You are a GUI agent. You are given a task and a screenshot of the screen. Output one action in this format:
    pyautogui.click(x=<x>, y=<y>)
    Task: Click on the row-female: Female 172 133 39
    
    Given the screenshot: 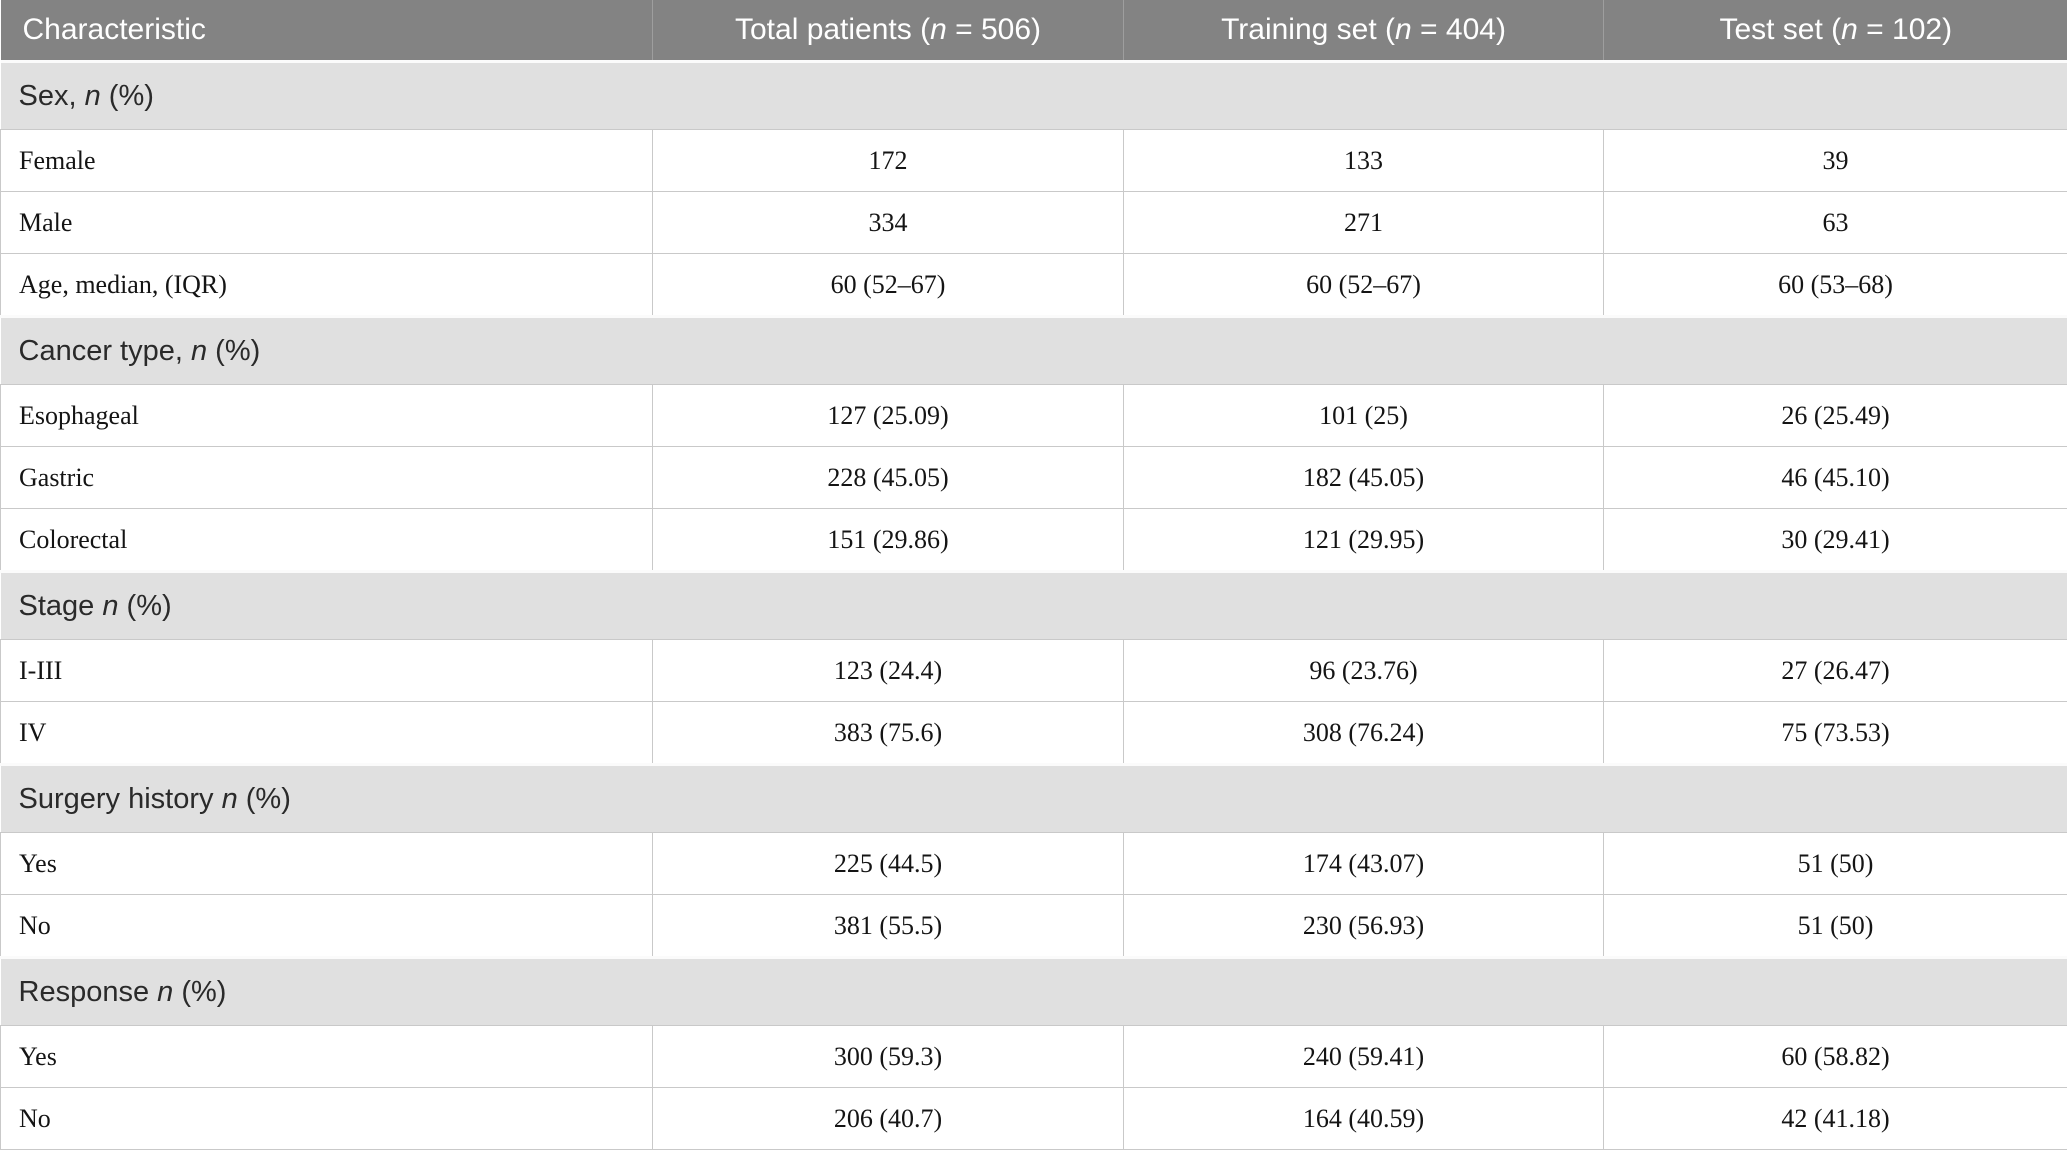 What is the action you would take?
    pyautogui.click(x=1033, y=160)
    